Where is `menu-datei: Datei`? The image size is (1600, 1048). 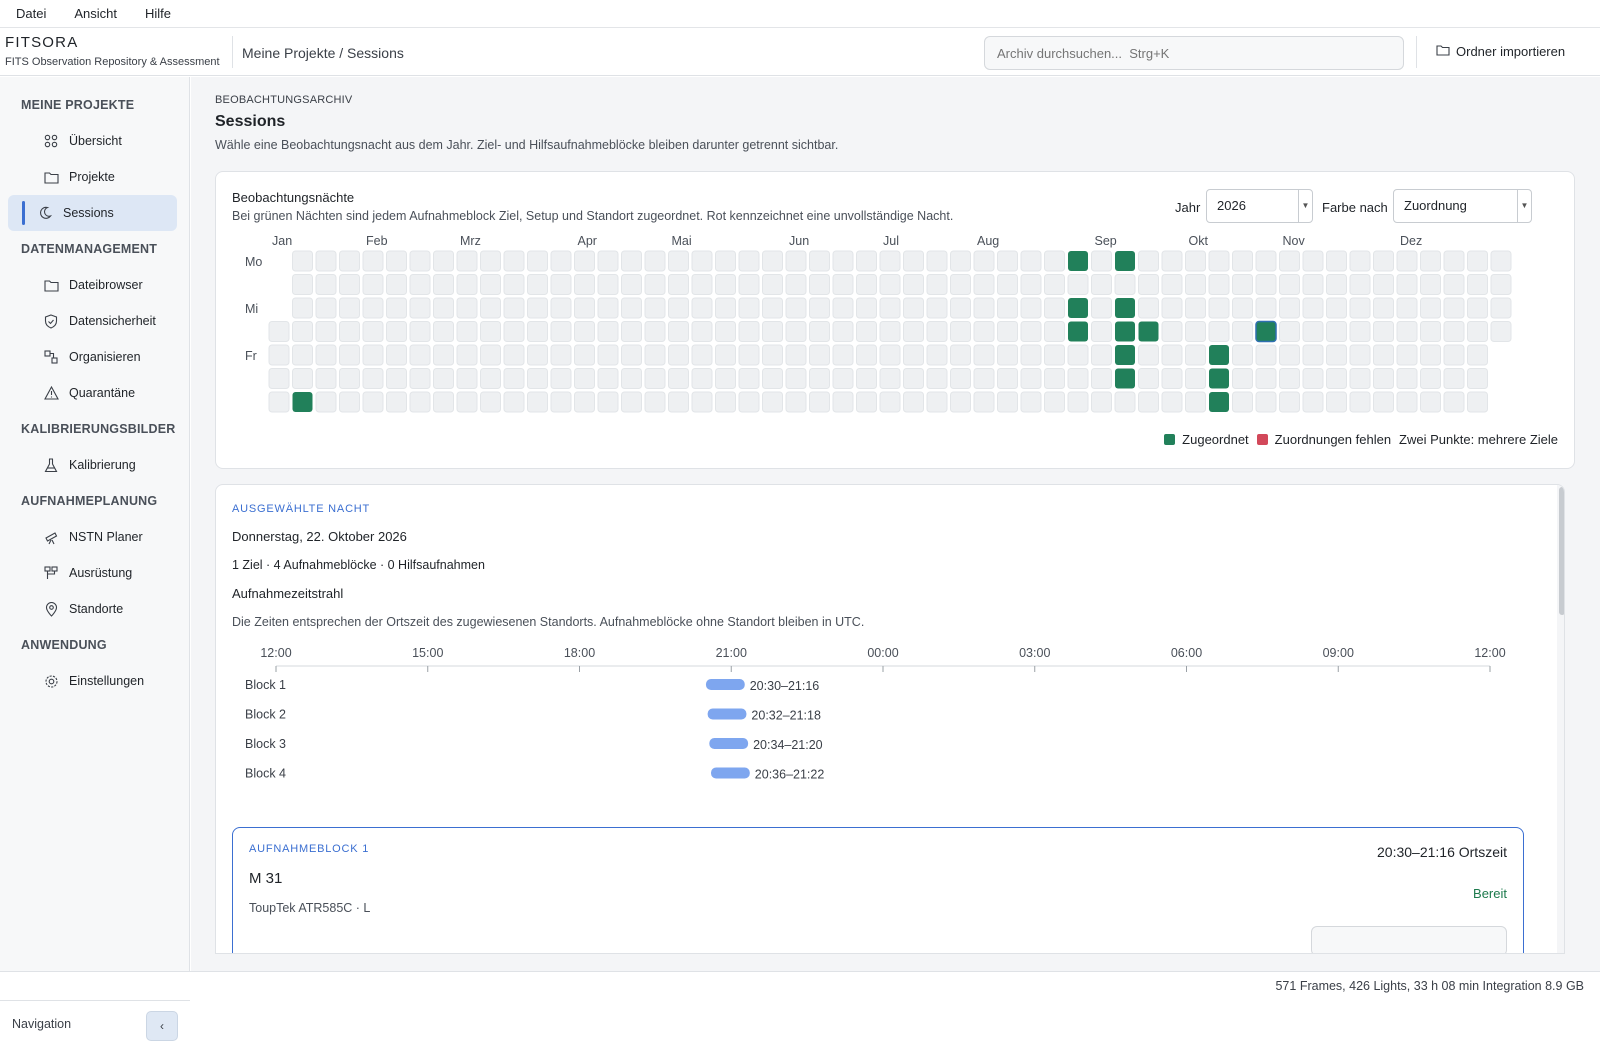 menu-datei: Datei is located at coordinates (31, 13).